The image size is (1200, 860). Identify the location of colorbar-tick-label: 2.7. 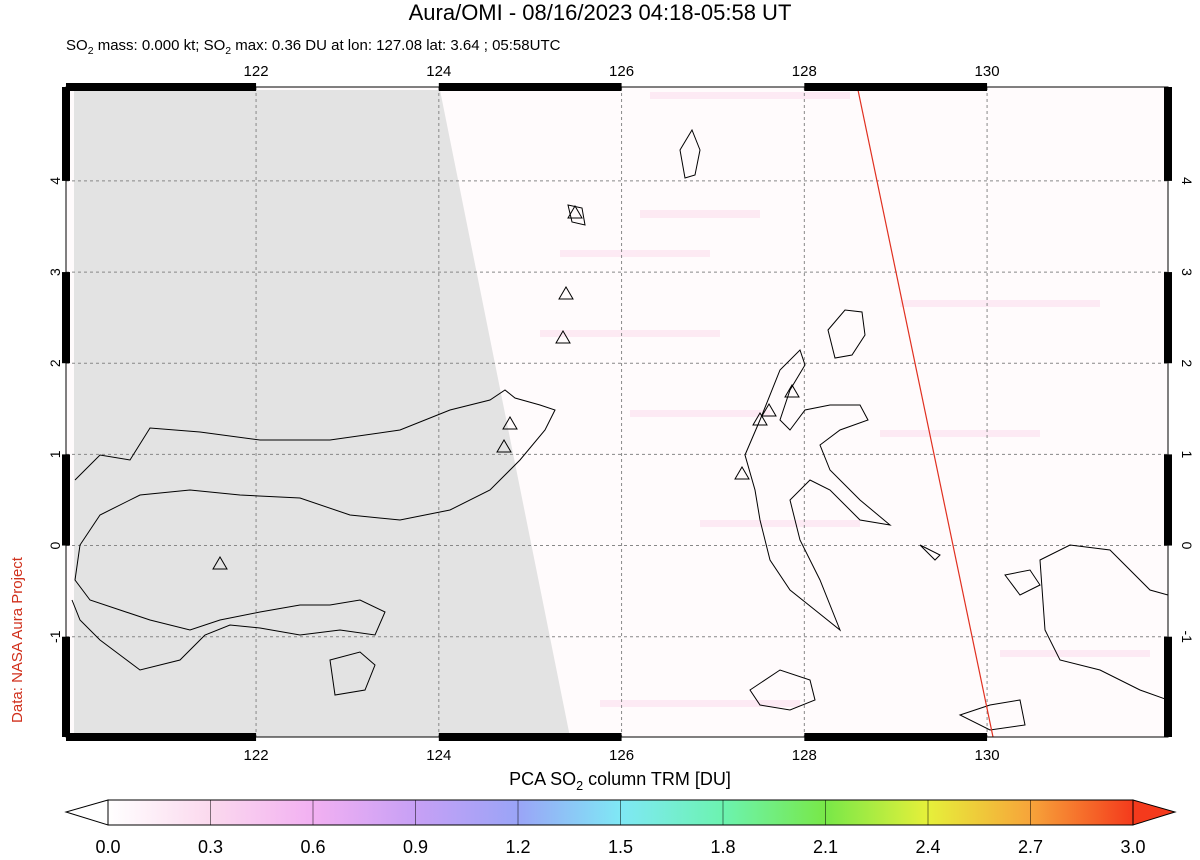
(1030, 846).